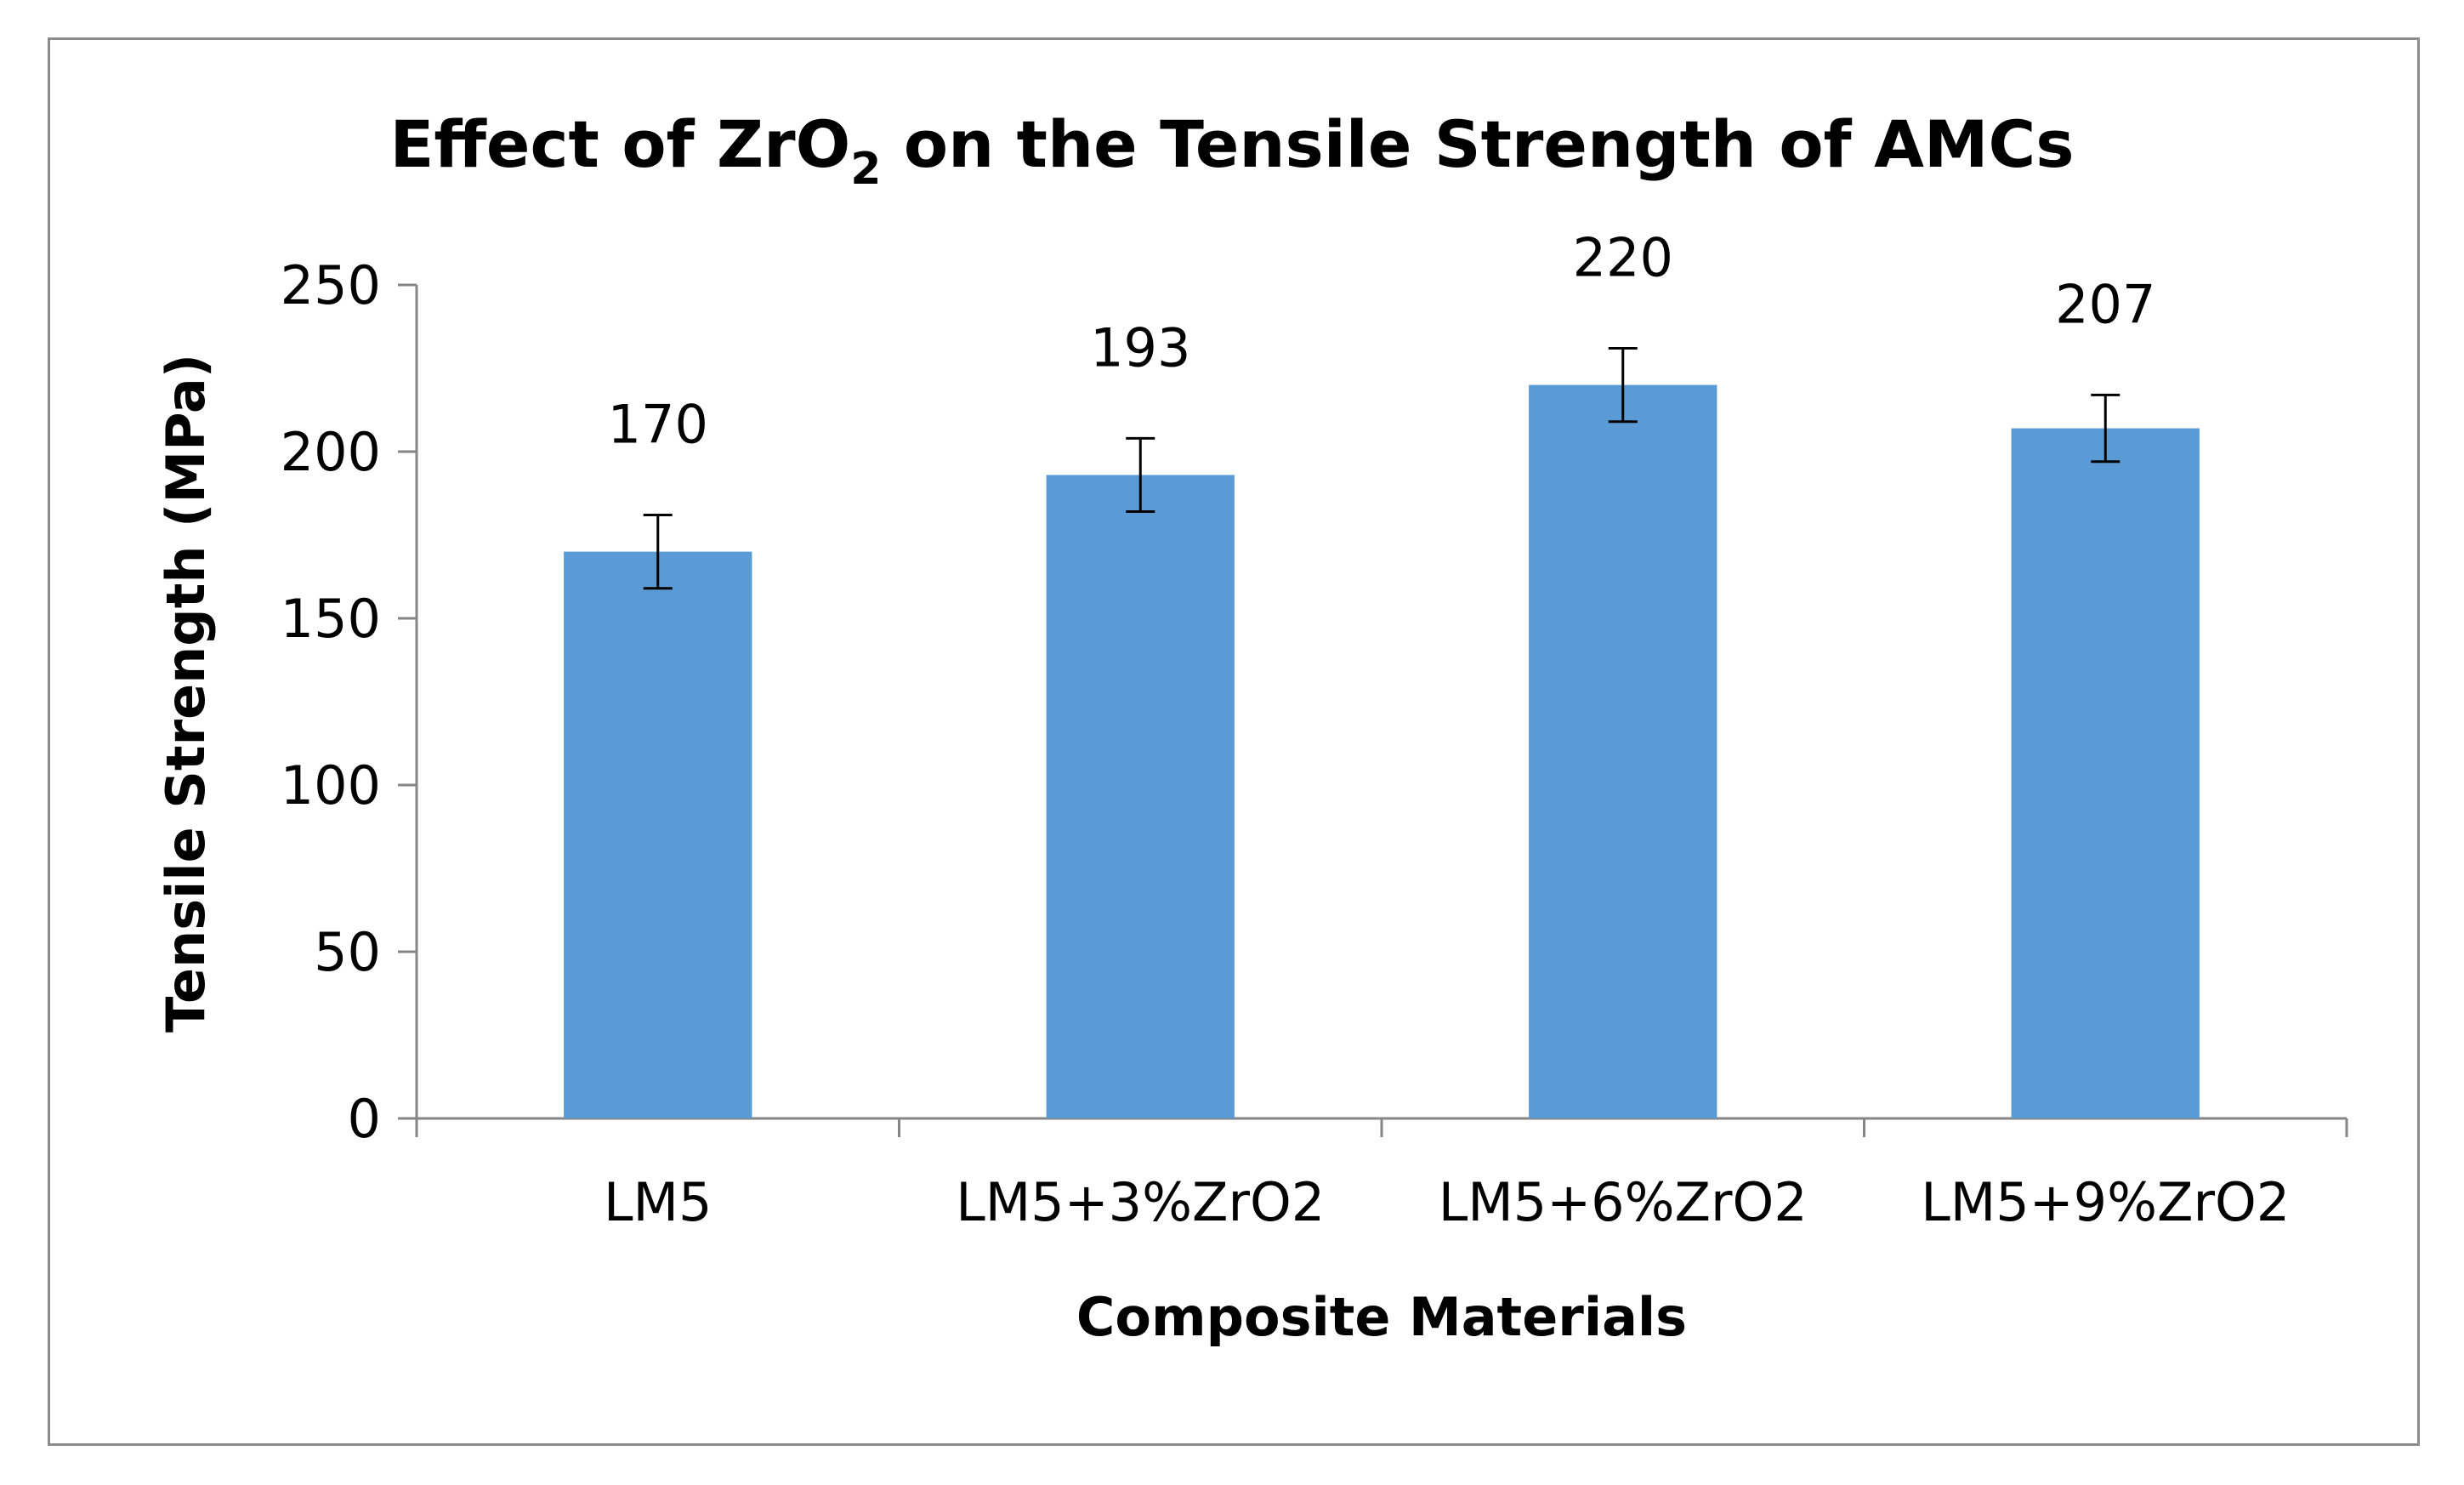 This screenshot has width=2464, height=1485. What do you see at coordinates (1140, 347) in the screenshot?
I see `data-label: 193` at bounding box center [1140, 347].